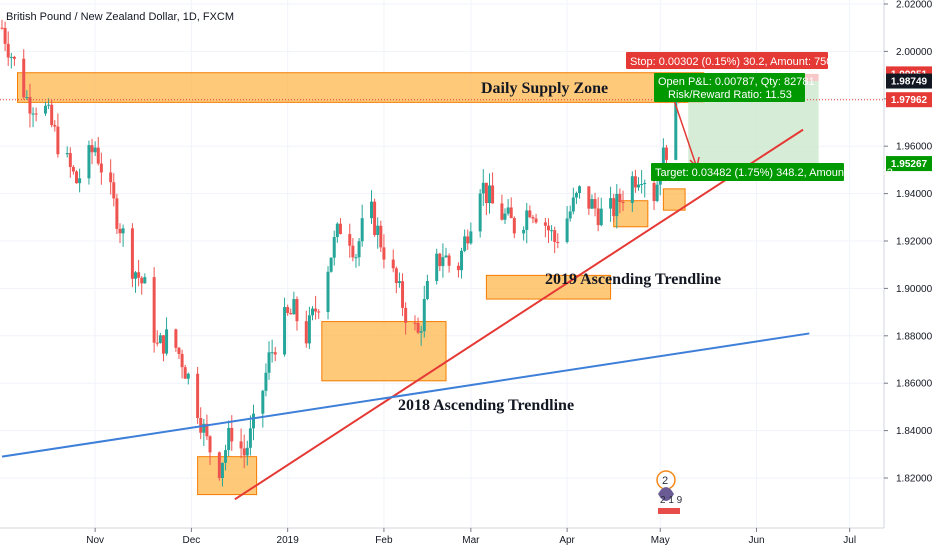  I want to click on zone-supply, so click(361, 87).